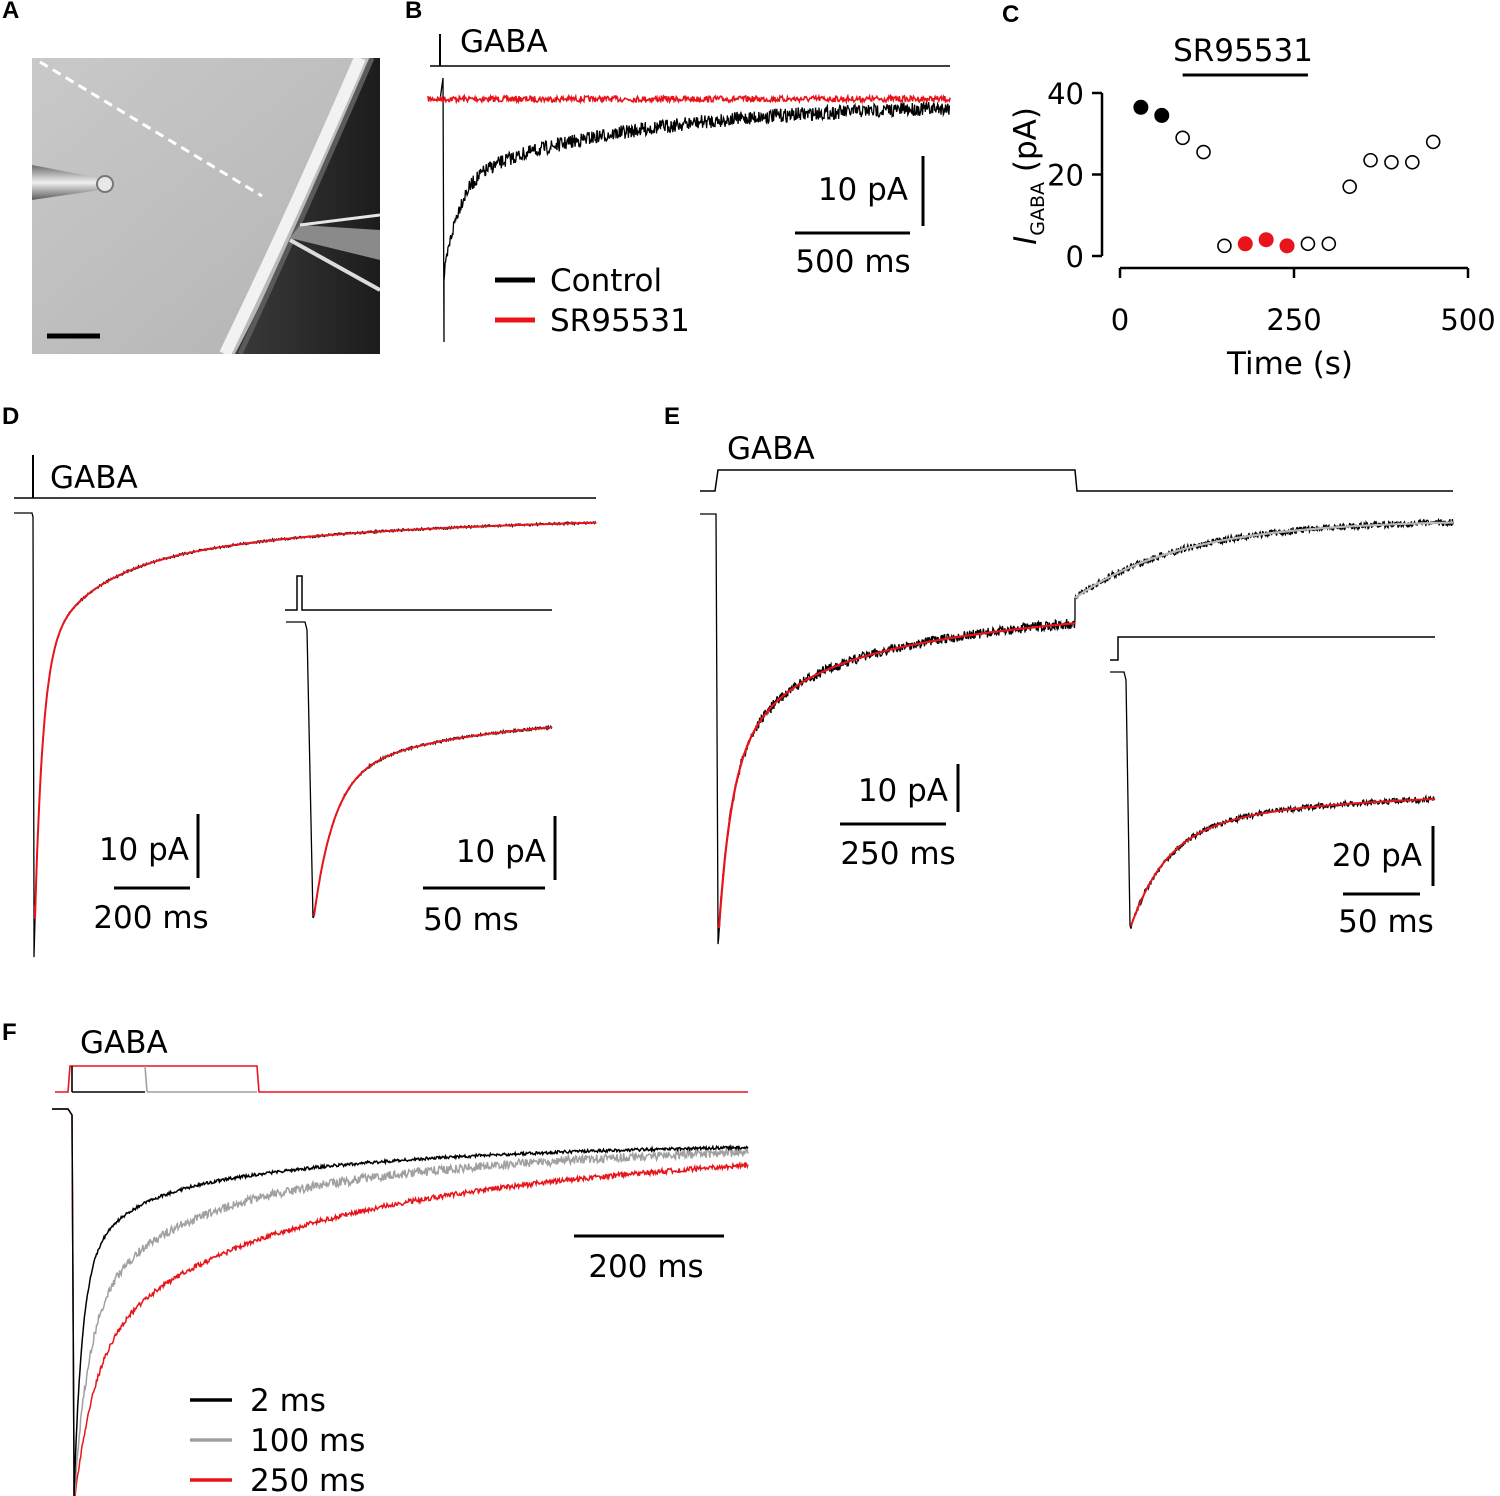 The height and width of the screenshot is (1496, 1500). What do you see at coordinates (1282, 862) in the screenshot?
I see `trace-e-inset-fit` at bounding box center [1282, 862].